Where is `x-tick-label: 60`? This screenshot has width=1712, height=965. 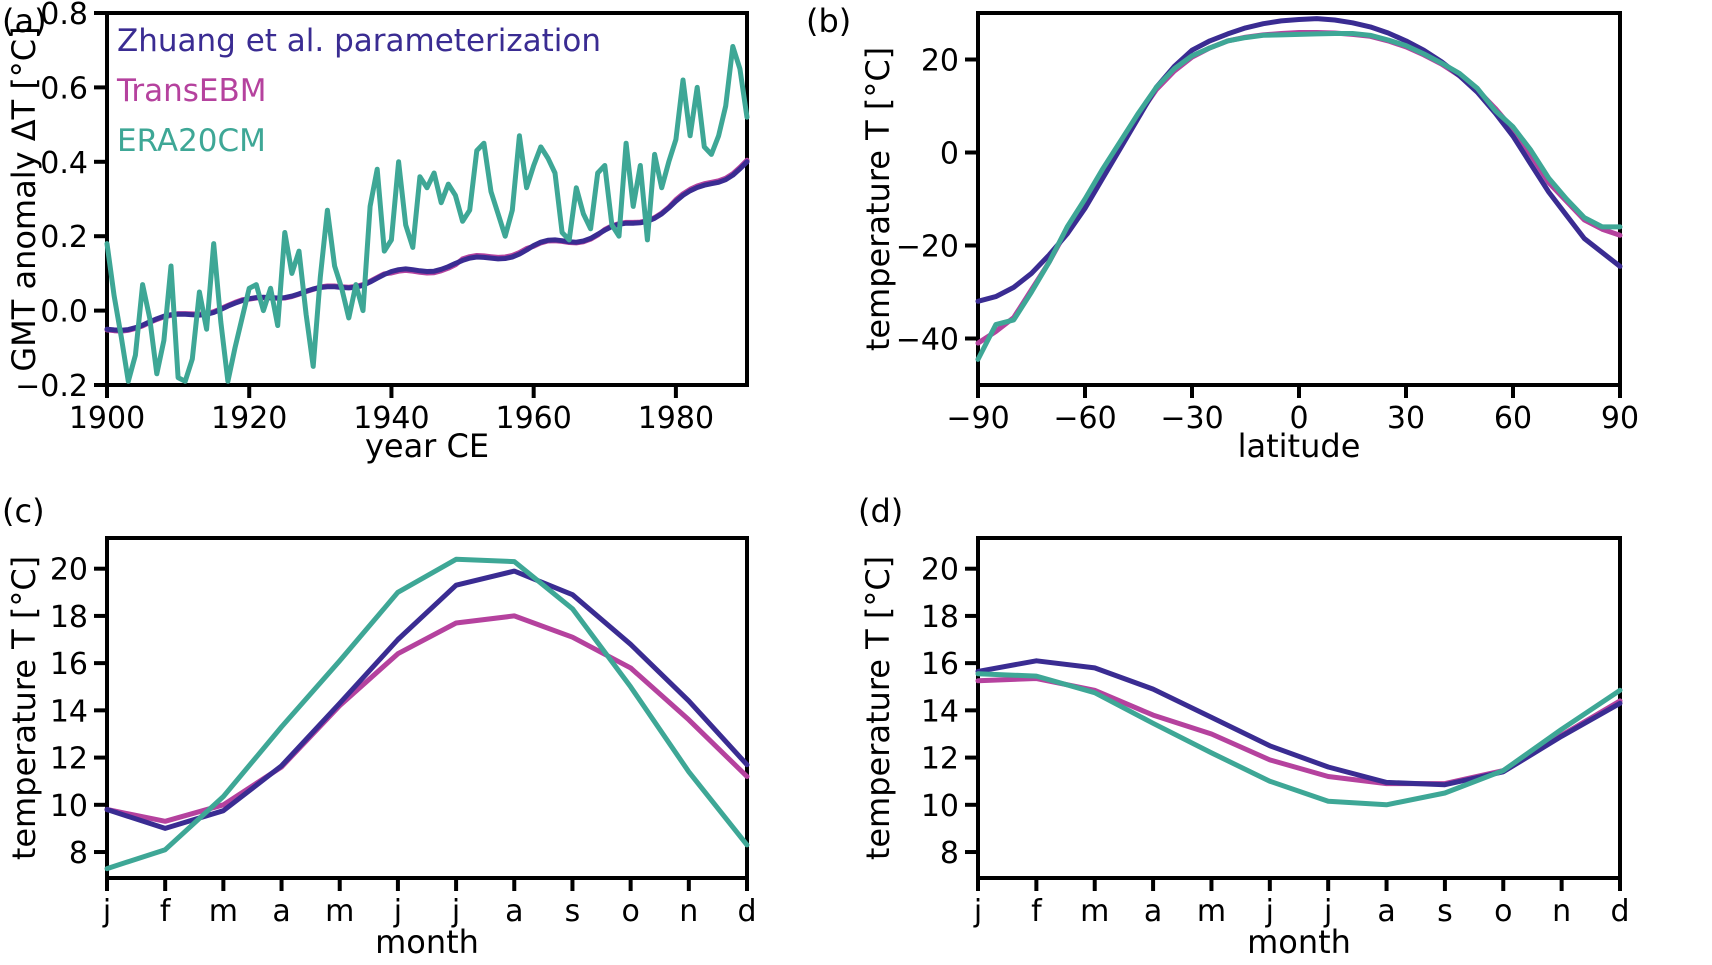
x-tick-label: 60 is located at coordinates (1513, 418).